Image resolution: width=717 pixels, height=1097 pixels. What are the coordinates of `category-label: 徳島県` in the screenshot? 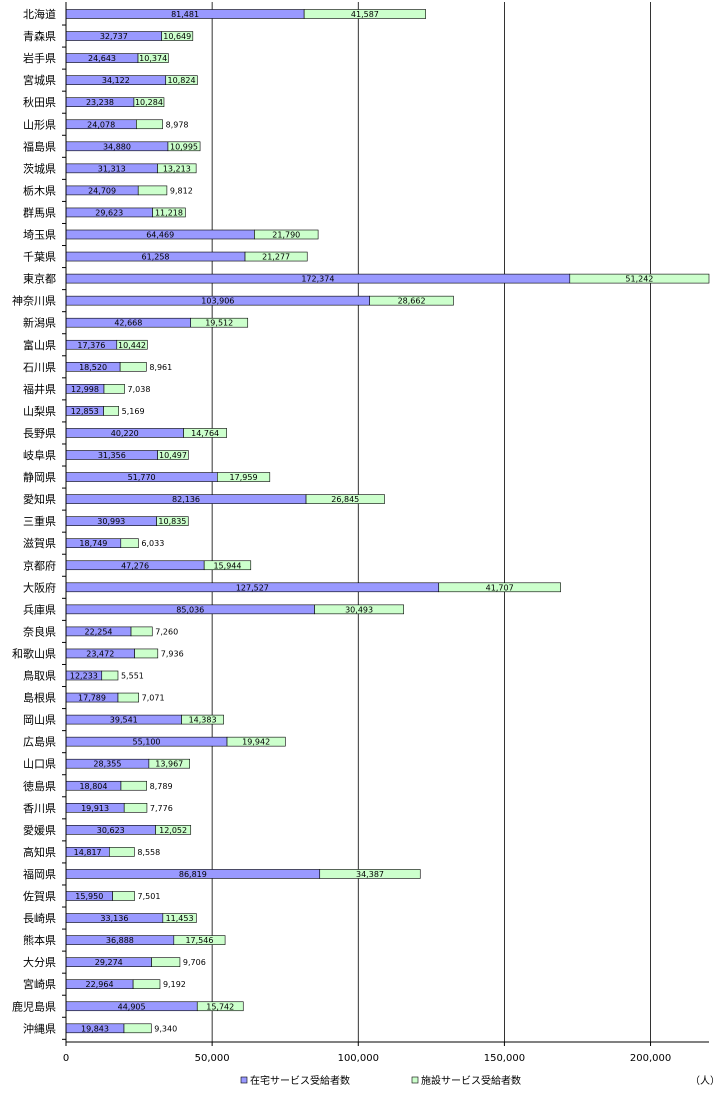 It's located at (39, 786).